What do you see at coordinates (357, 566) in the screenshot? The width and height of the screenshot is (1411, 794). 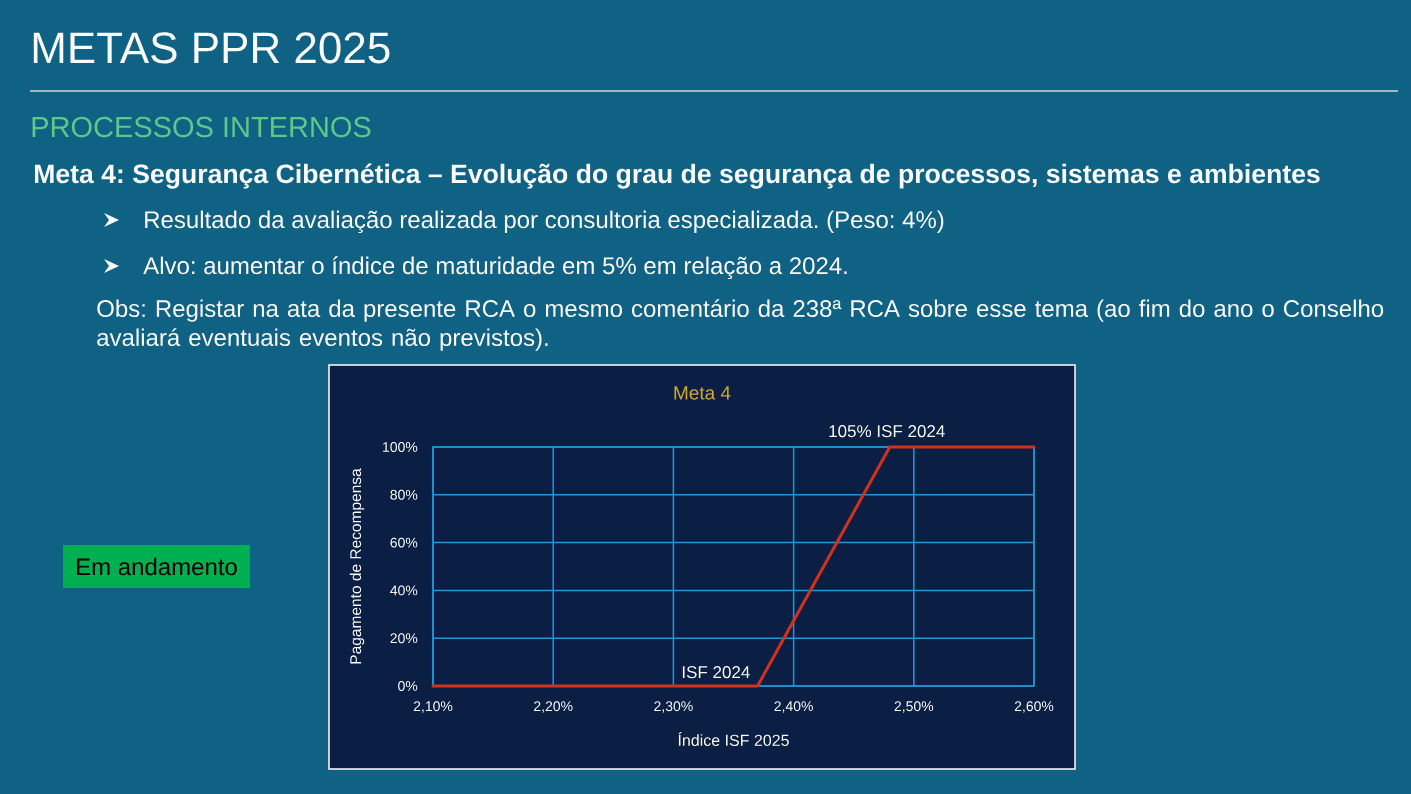 I see `y-axis-title: Pagamento de Recompensa` at bounding box center [357, 566].